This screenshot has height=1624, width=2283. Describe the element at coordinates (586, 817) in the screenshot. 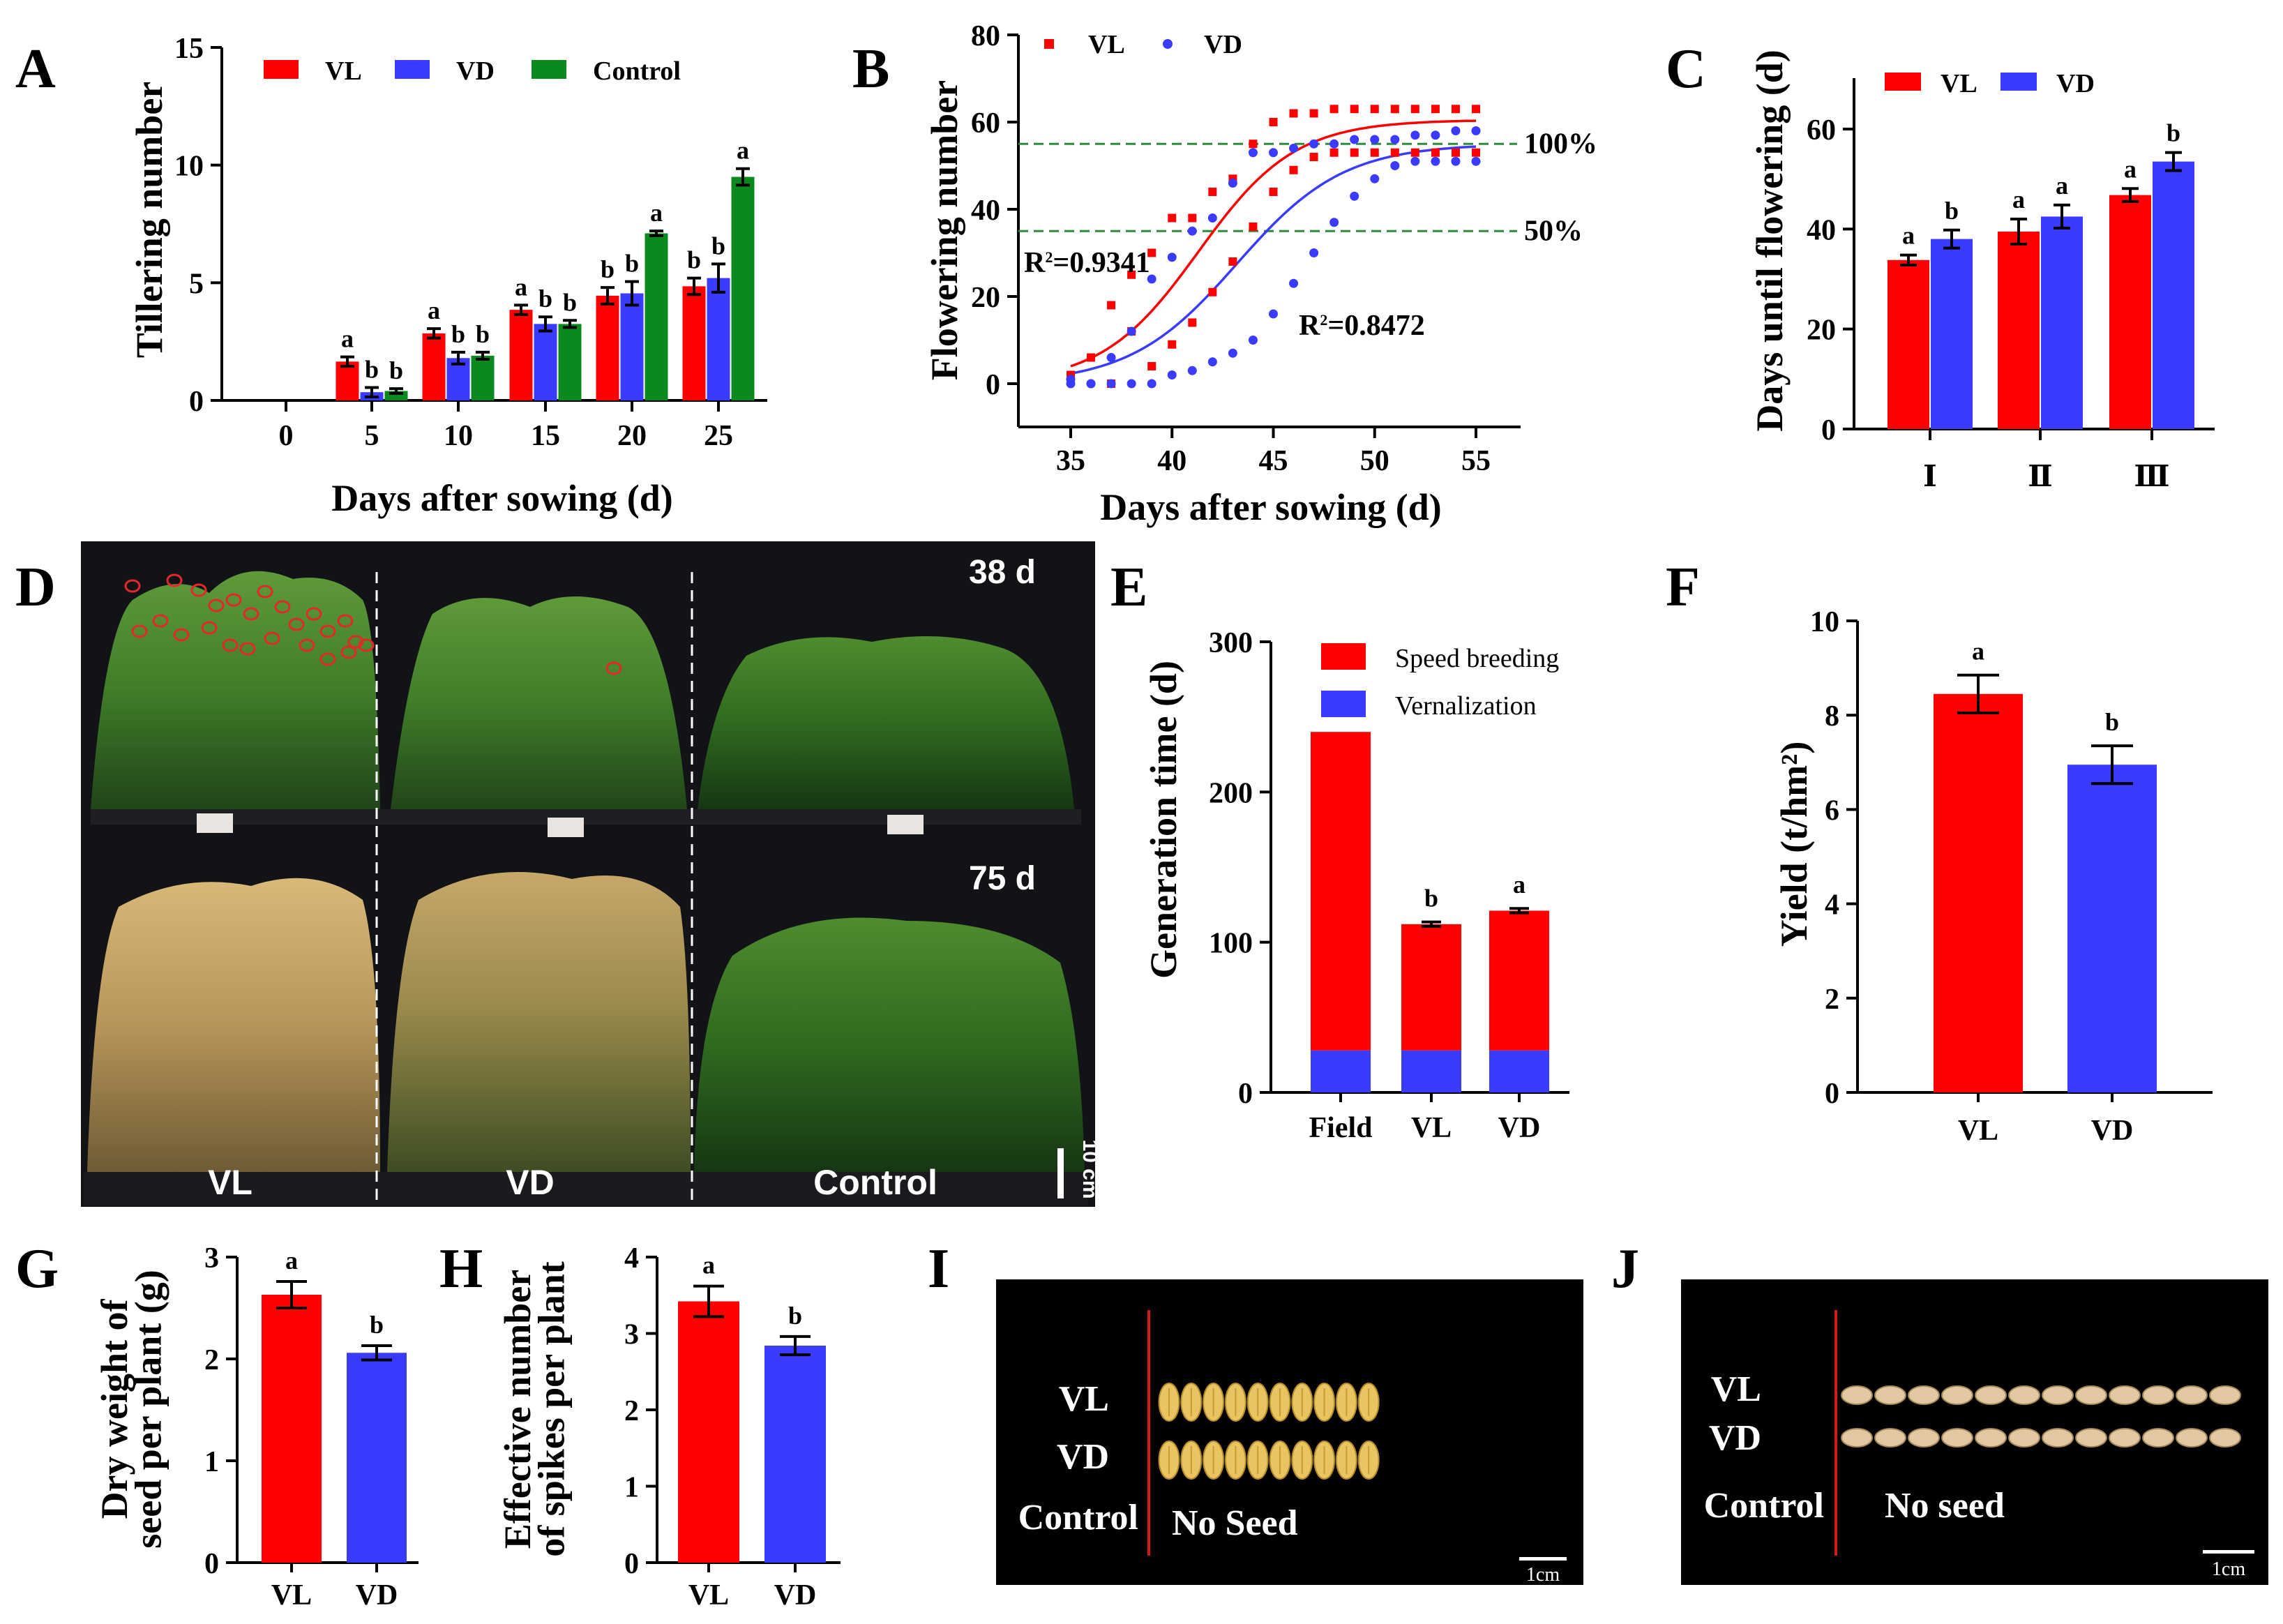

I see `tray-top` at that location.